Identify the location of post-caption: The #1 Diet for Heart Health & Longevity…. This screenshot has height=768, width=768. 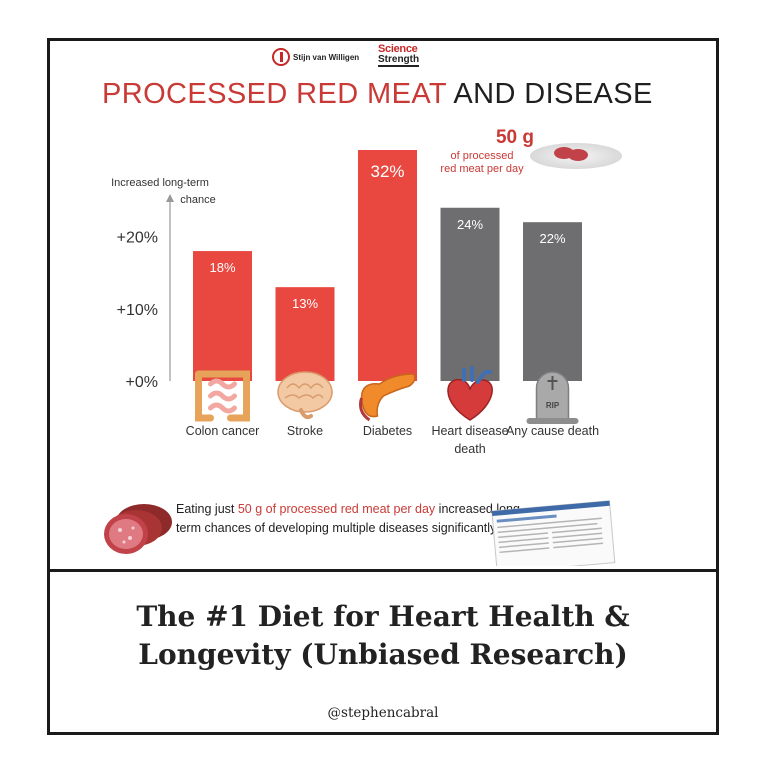
(383, 636).